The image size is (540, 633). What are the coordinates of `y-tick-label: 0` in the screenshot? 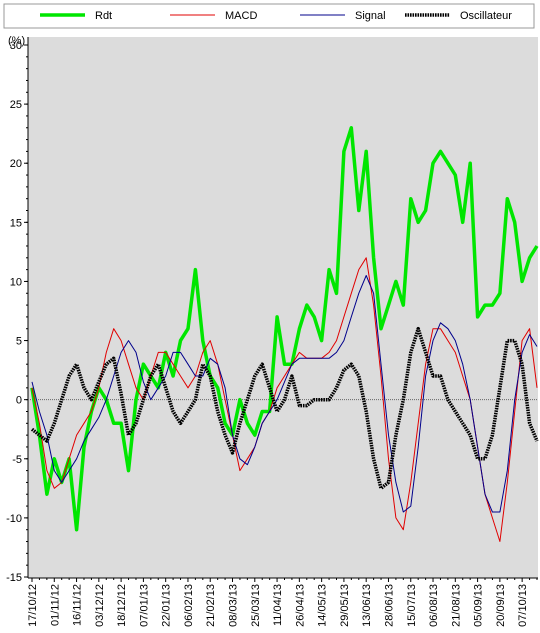 It's located at (19, 401).